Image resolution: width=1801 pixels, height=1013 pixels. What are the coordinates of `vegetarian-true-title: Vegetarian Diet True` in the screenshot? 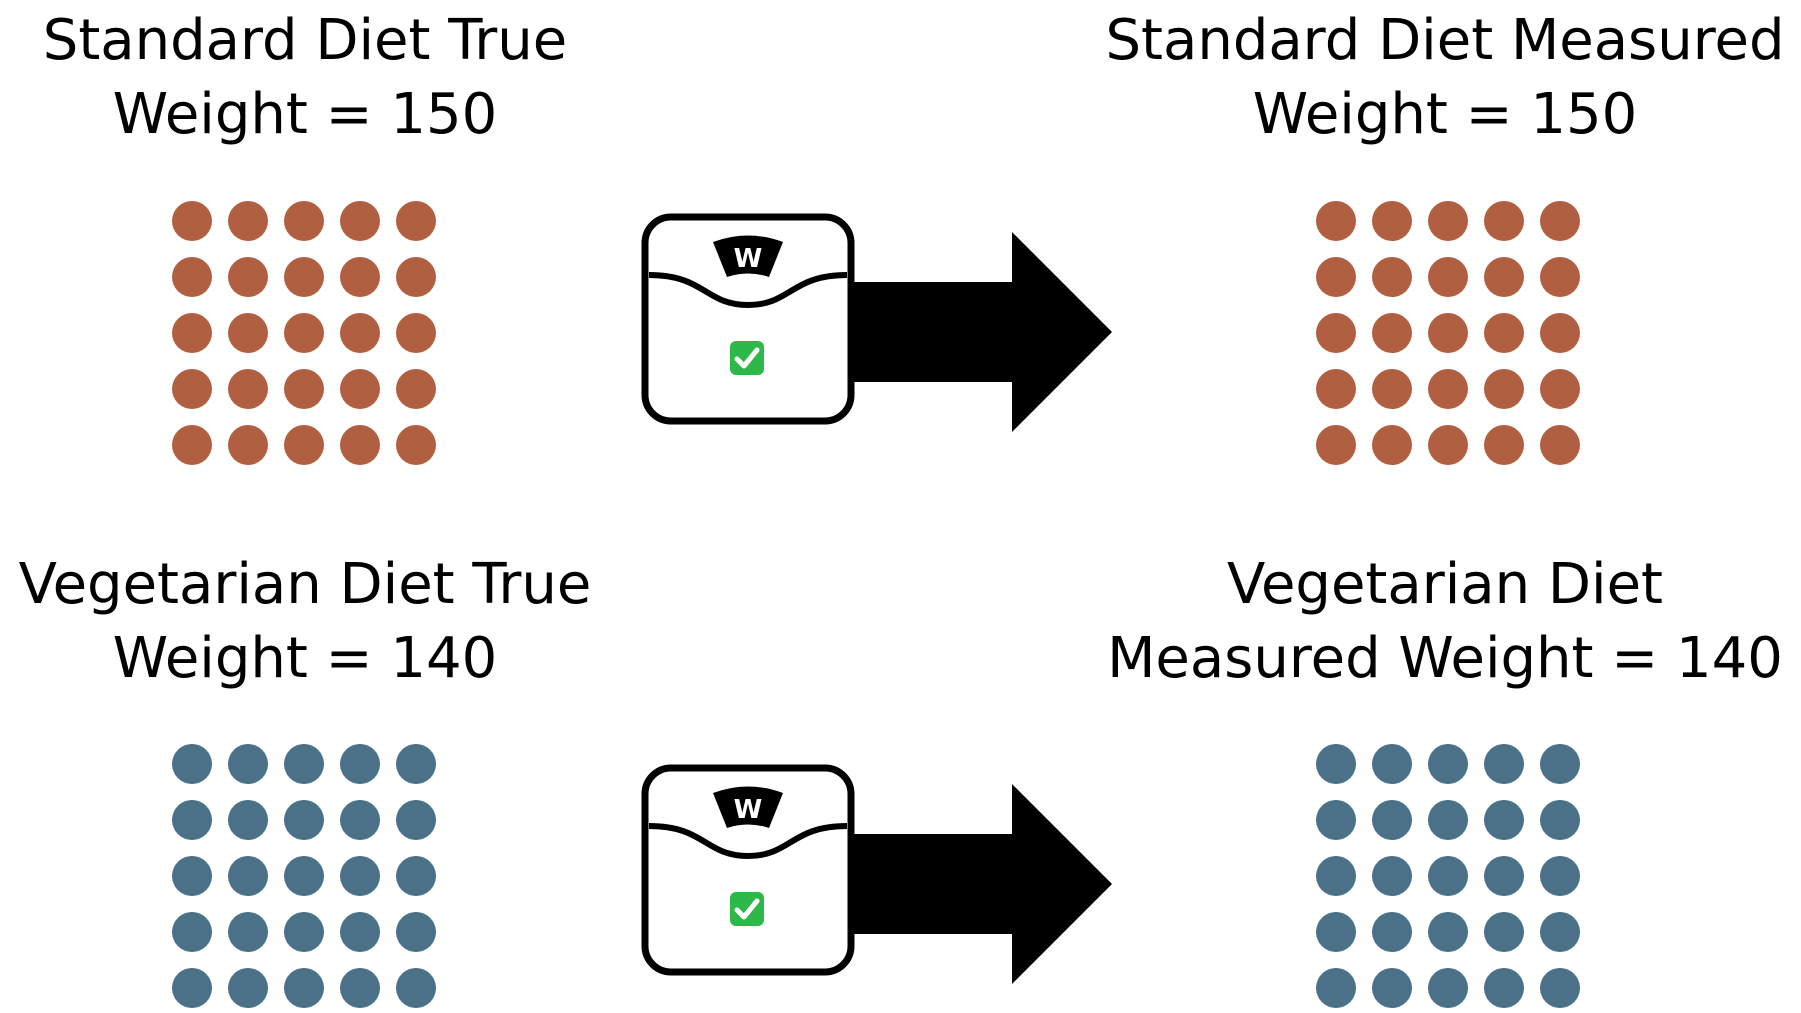 It's located at (305, 584).